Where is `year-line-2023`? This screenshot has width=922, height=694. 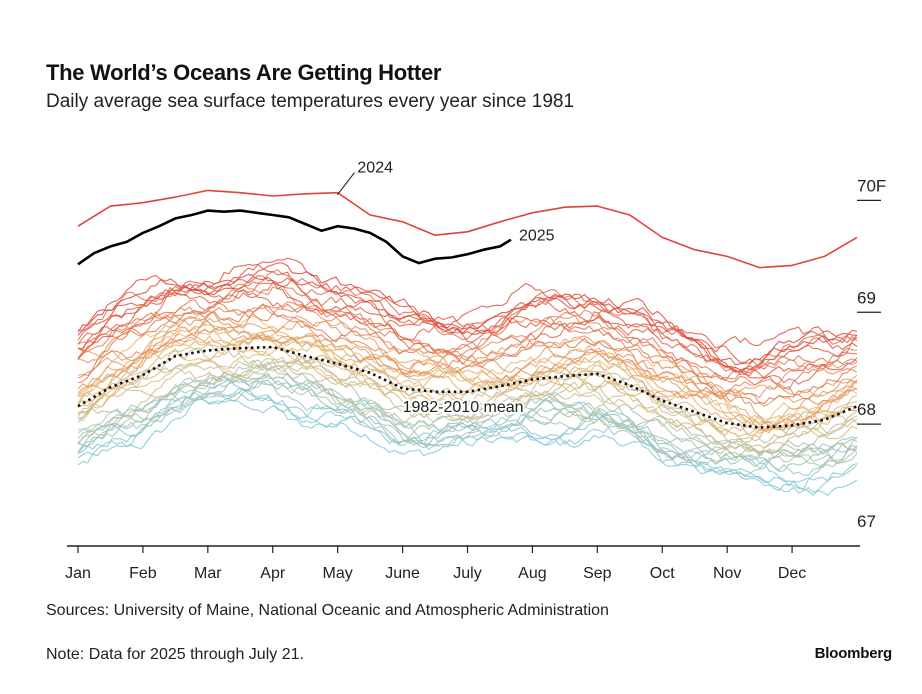 year-line-2023 is located at coordinates (467, 314).